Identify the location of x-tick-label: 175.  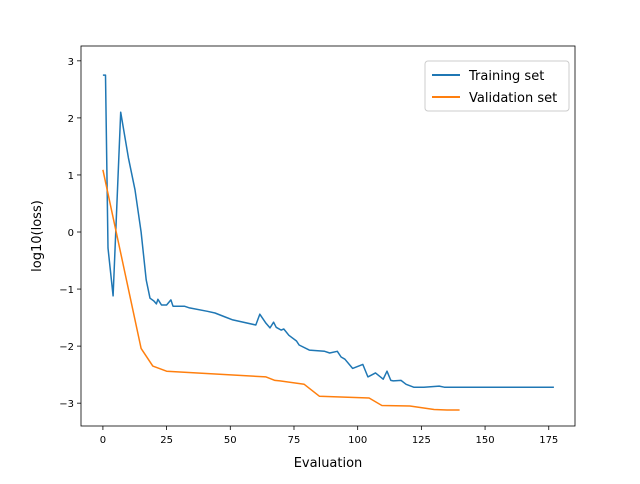
(548, 440).